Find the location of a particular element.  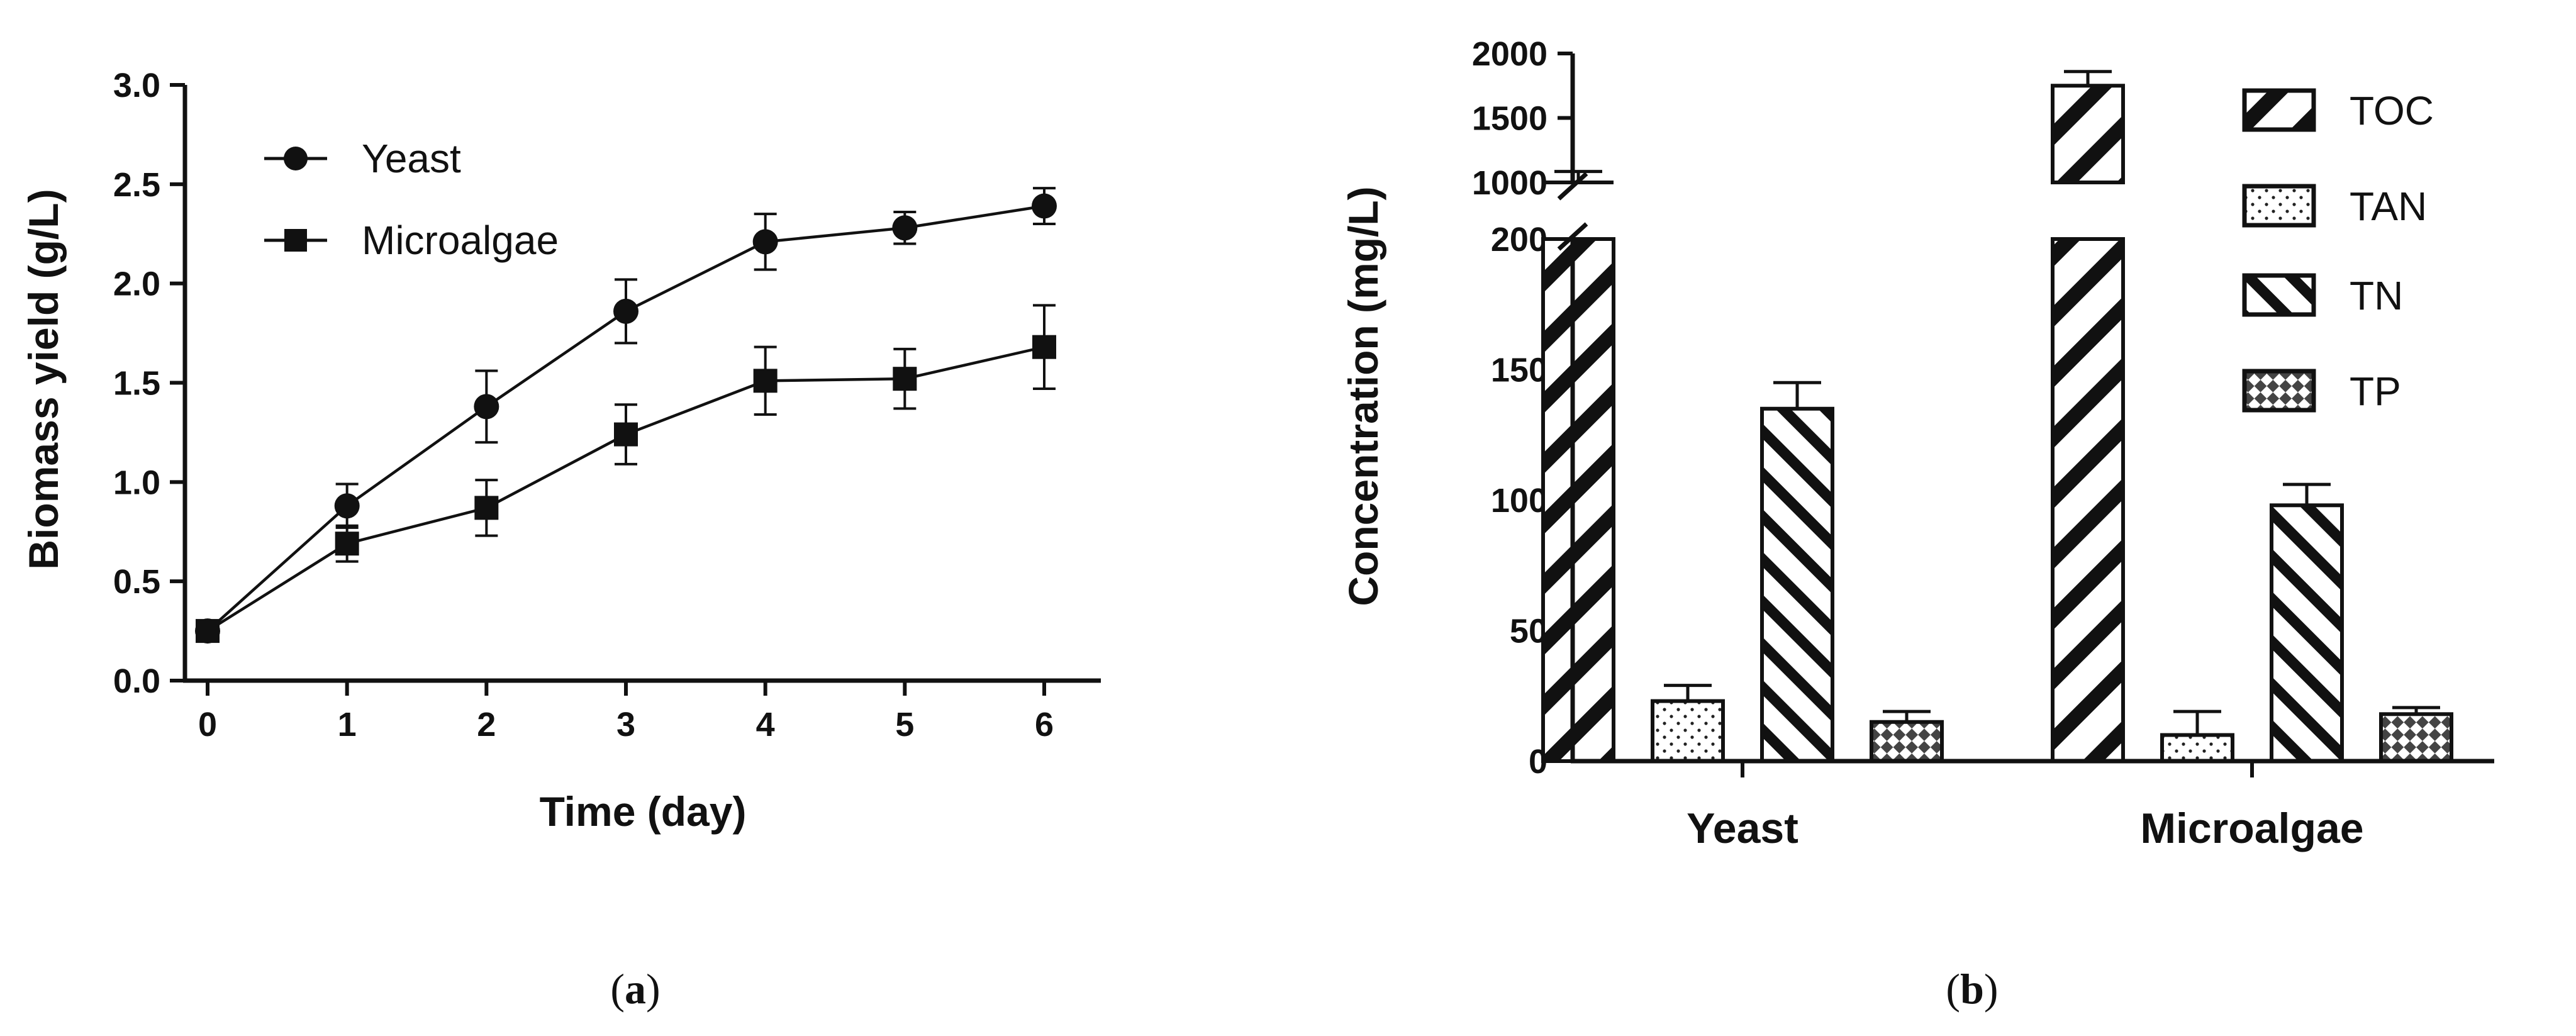

y-tick-label: 1000 is located at coordinates (1509, 183).